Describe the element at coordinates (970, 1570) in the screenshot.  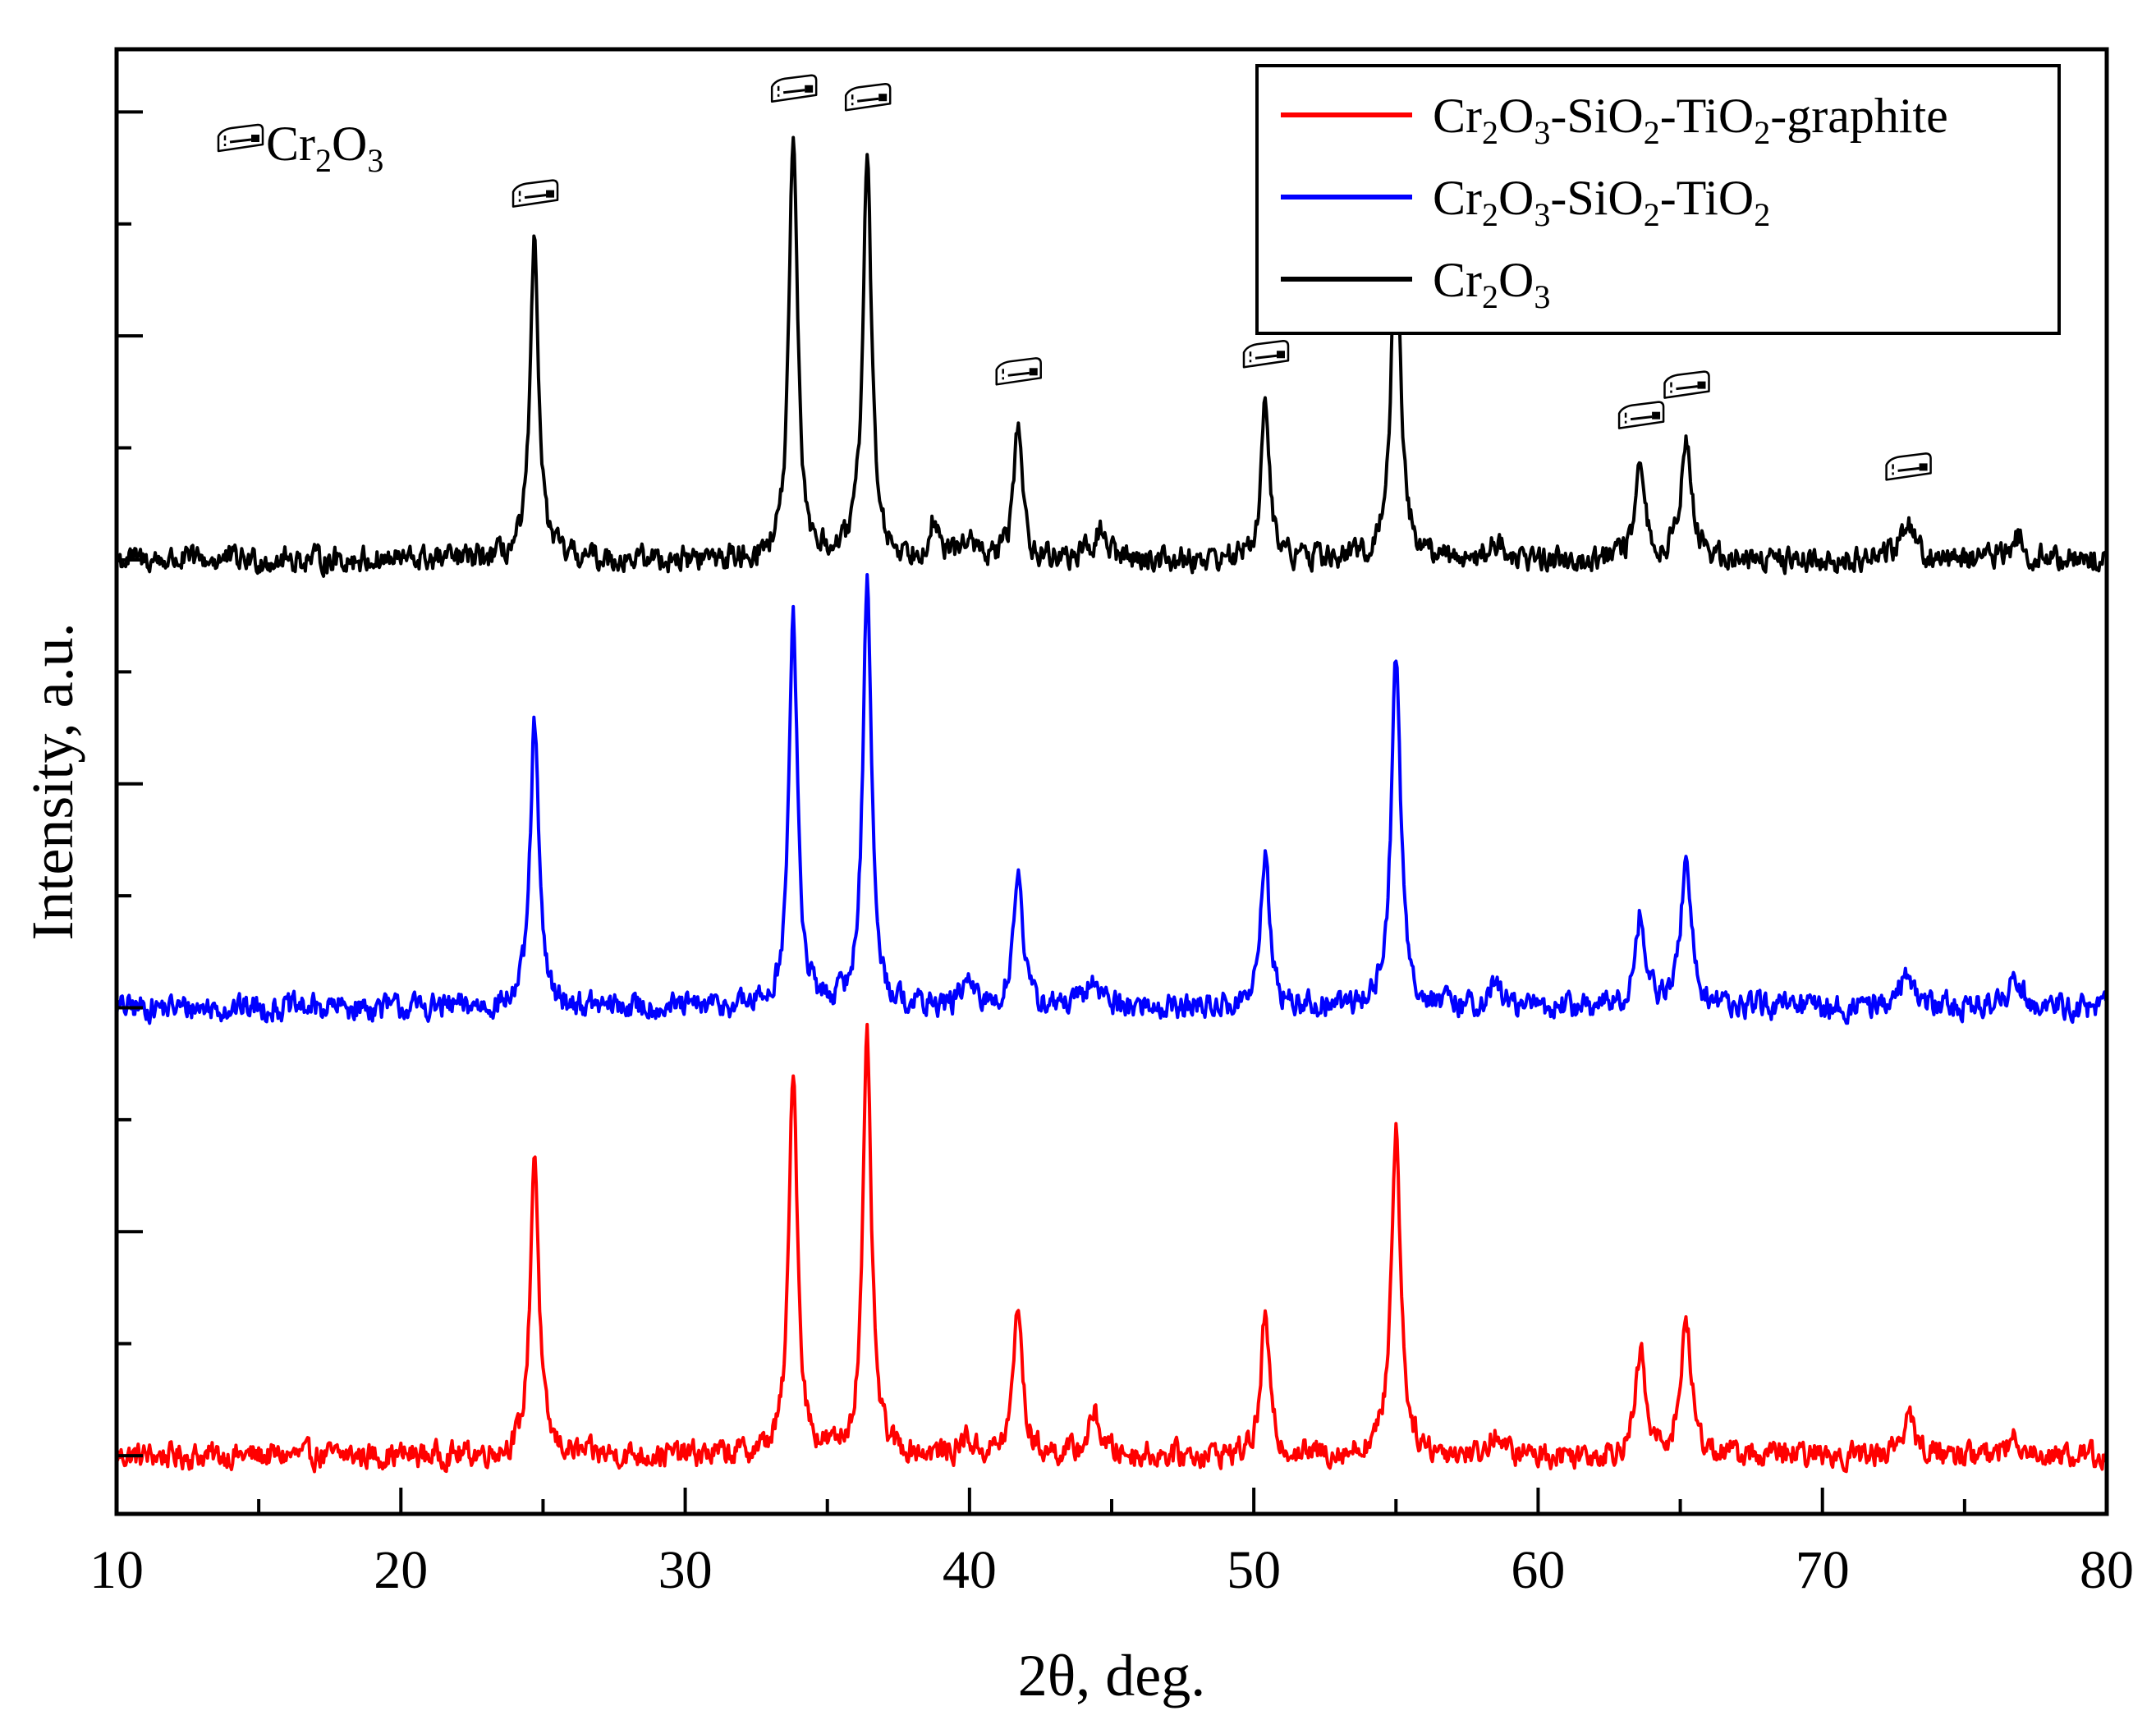
I see `x-tick-label: 40` at that location.